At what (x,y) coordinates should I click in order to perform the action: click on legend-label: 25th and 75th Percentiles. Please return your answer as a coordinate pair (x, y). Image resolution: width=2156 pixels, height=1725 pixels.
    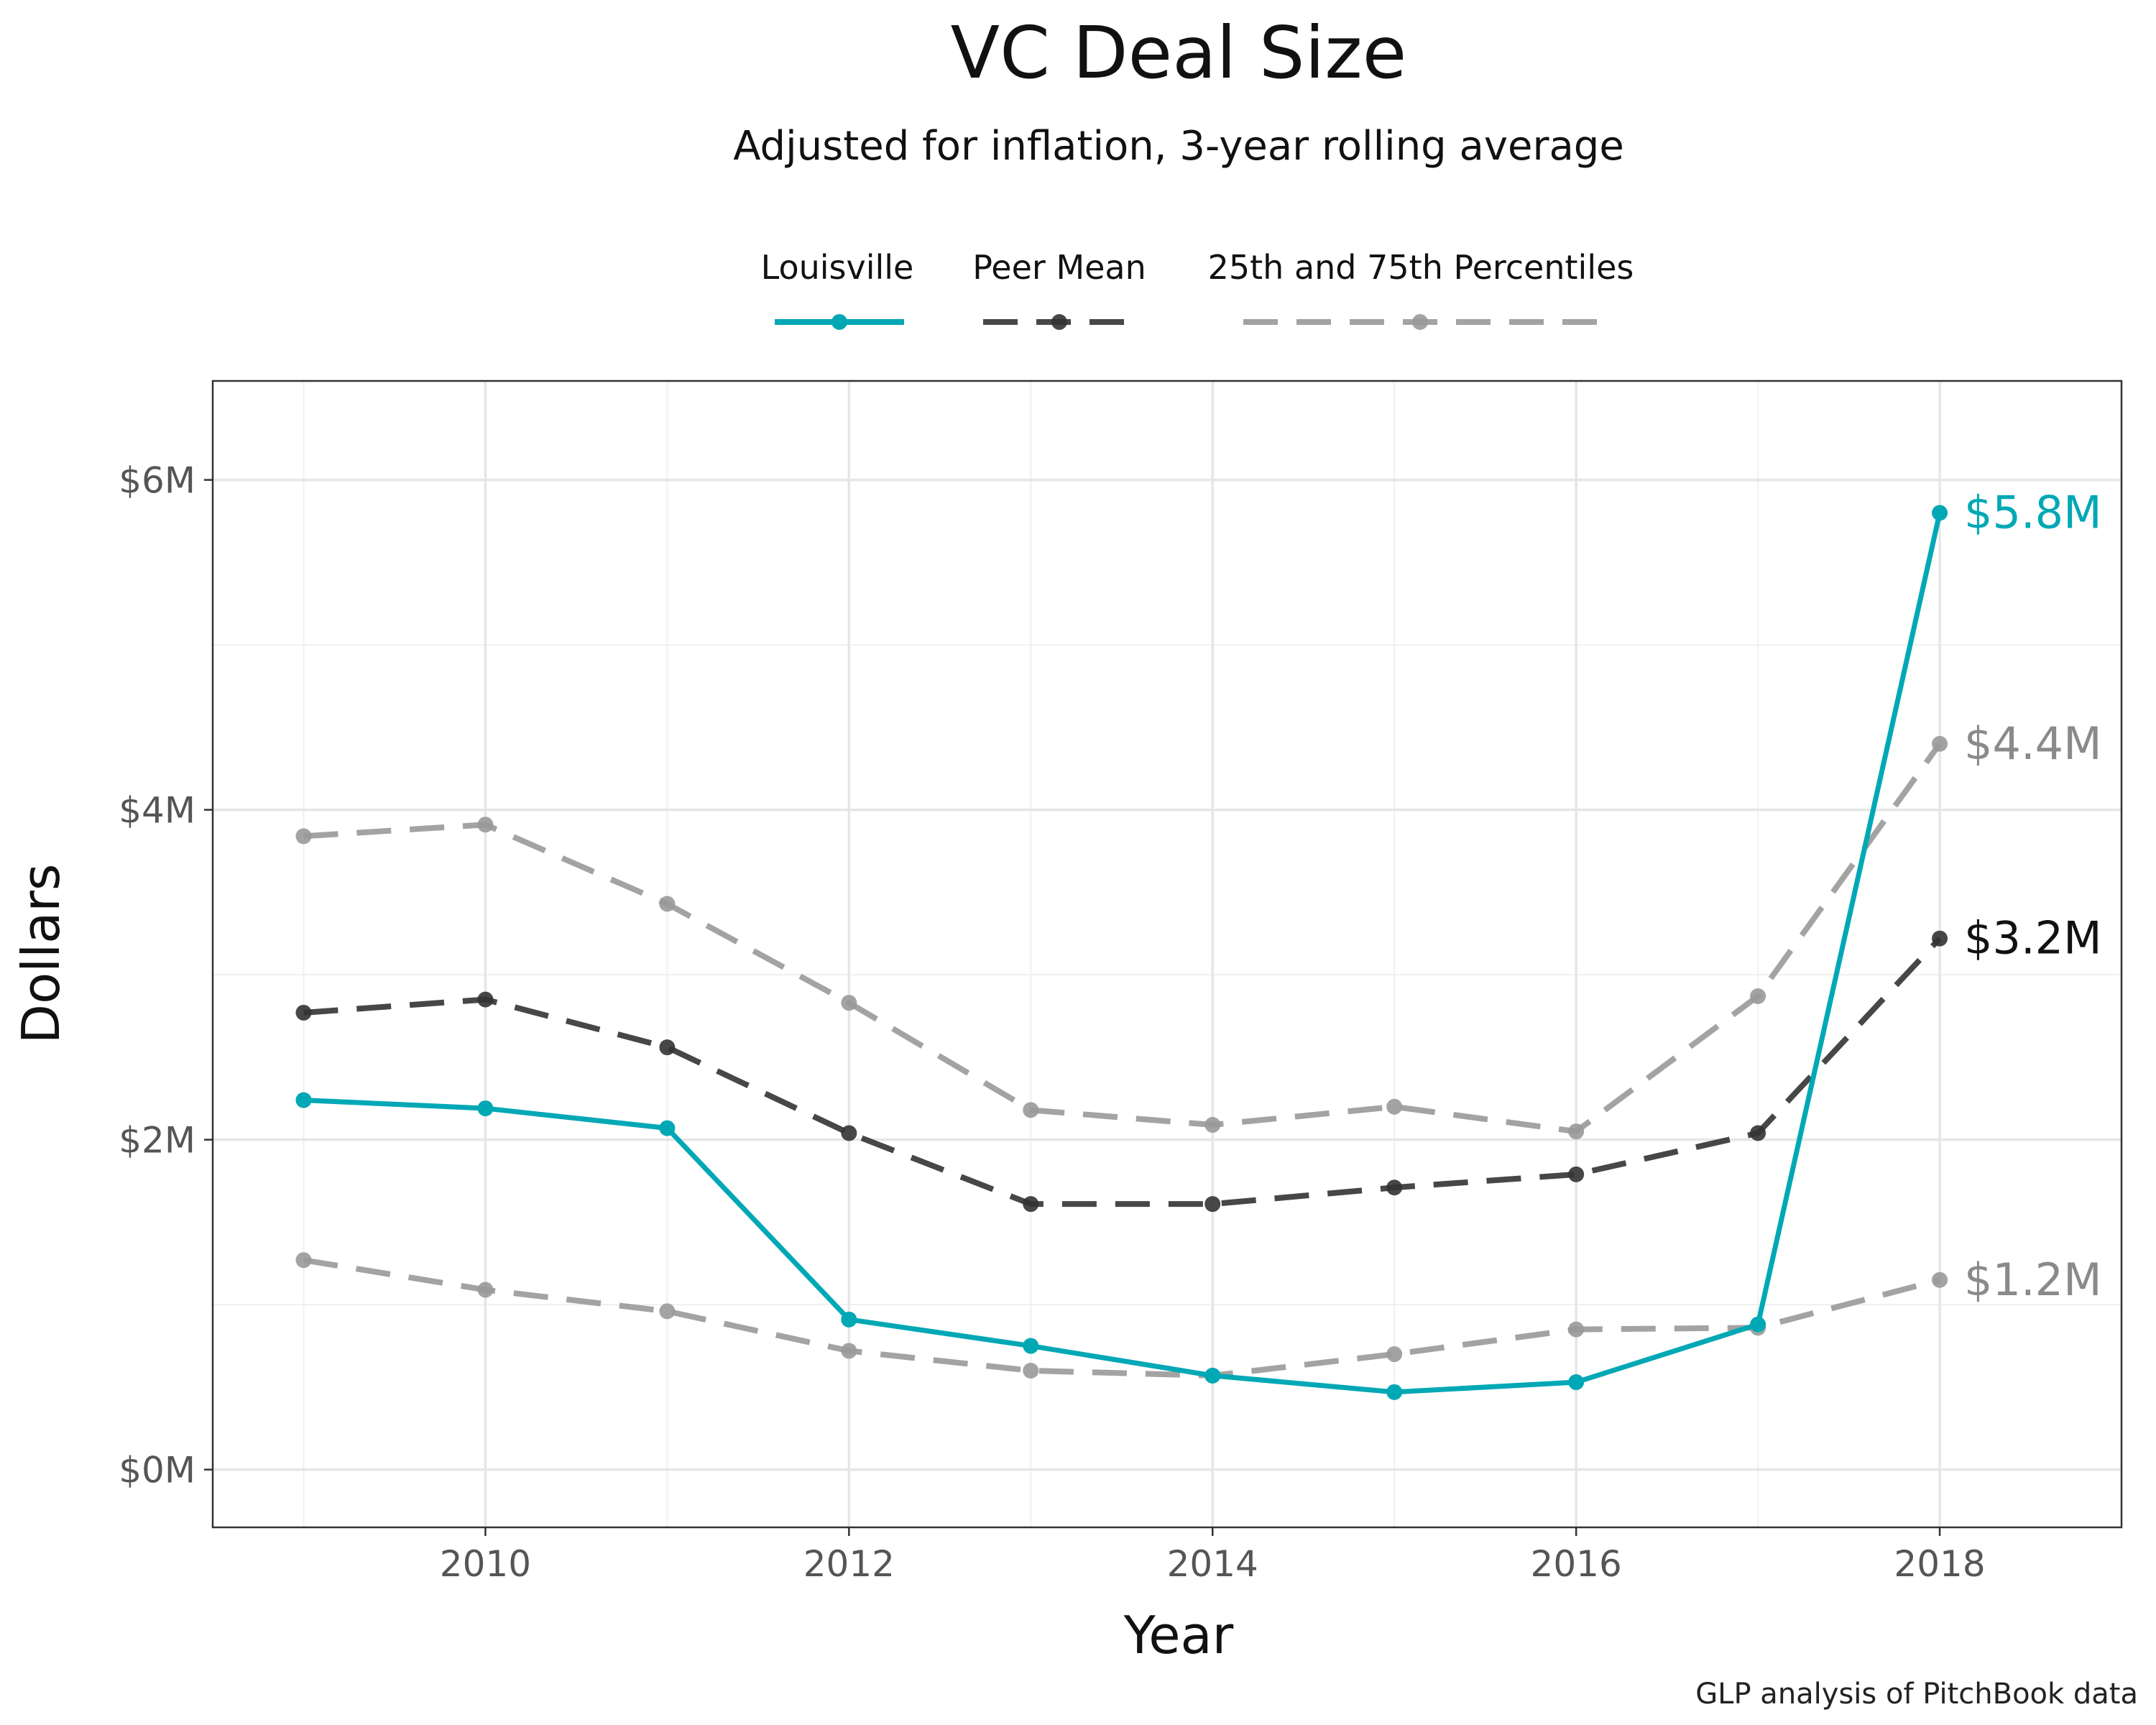
    Looking at the image, I should click on (1421, 267).